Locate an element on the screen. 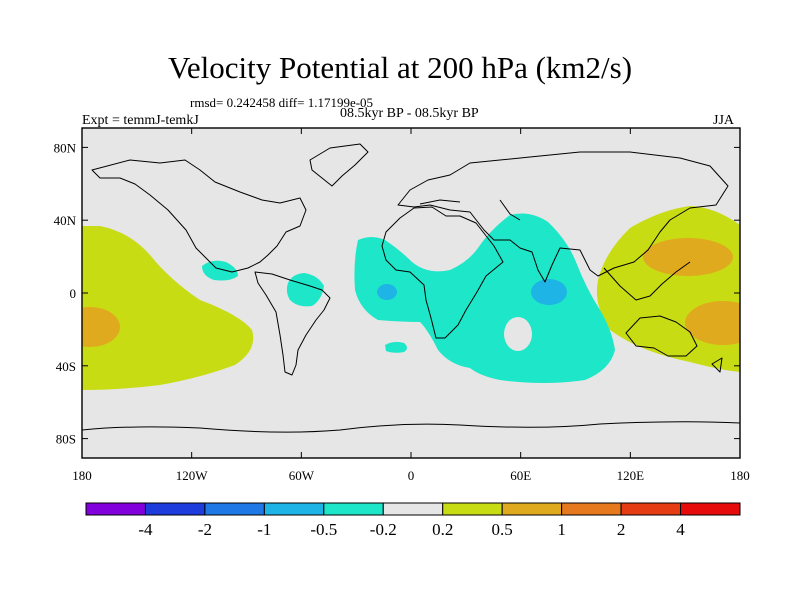 This screenshot has height=600, width=800. y-tick-label: 0 is located at coordinates (73, 293).